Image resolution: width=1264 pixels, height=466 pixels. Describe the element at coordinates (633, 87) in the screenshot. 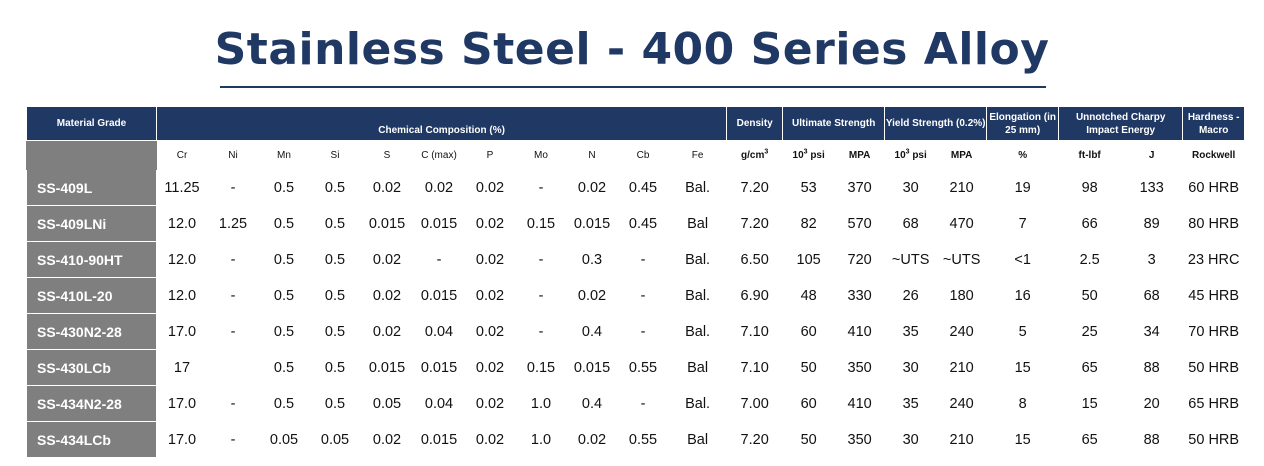

I see `title-underline` at that location.